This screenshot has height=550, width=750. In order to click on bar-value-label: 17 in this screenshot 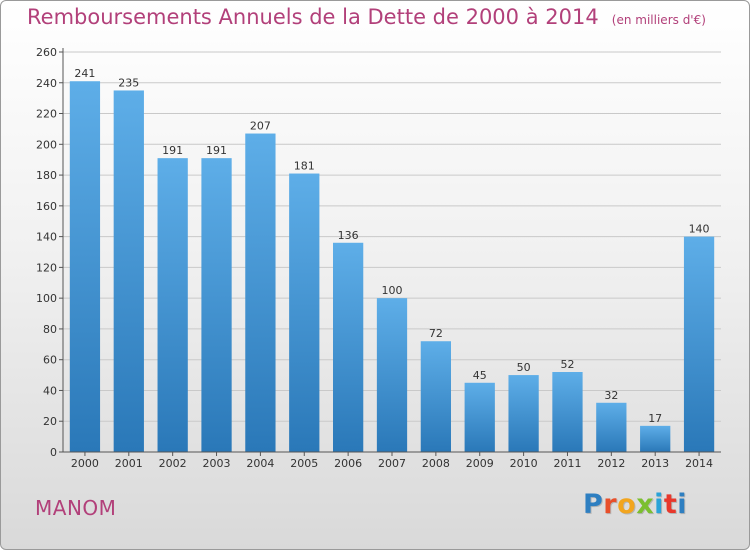, I will do `click(655, 418)`.